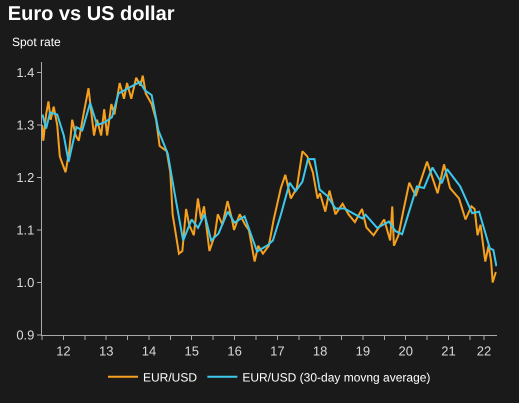 This screenshot has height=403, width=519. Describe the element at coordinates (363, 351) in the screenshot. I see `x-tick-label: 19` at that location.